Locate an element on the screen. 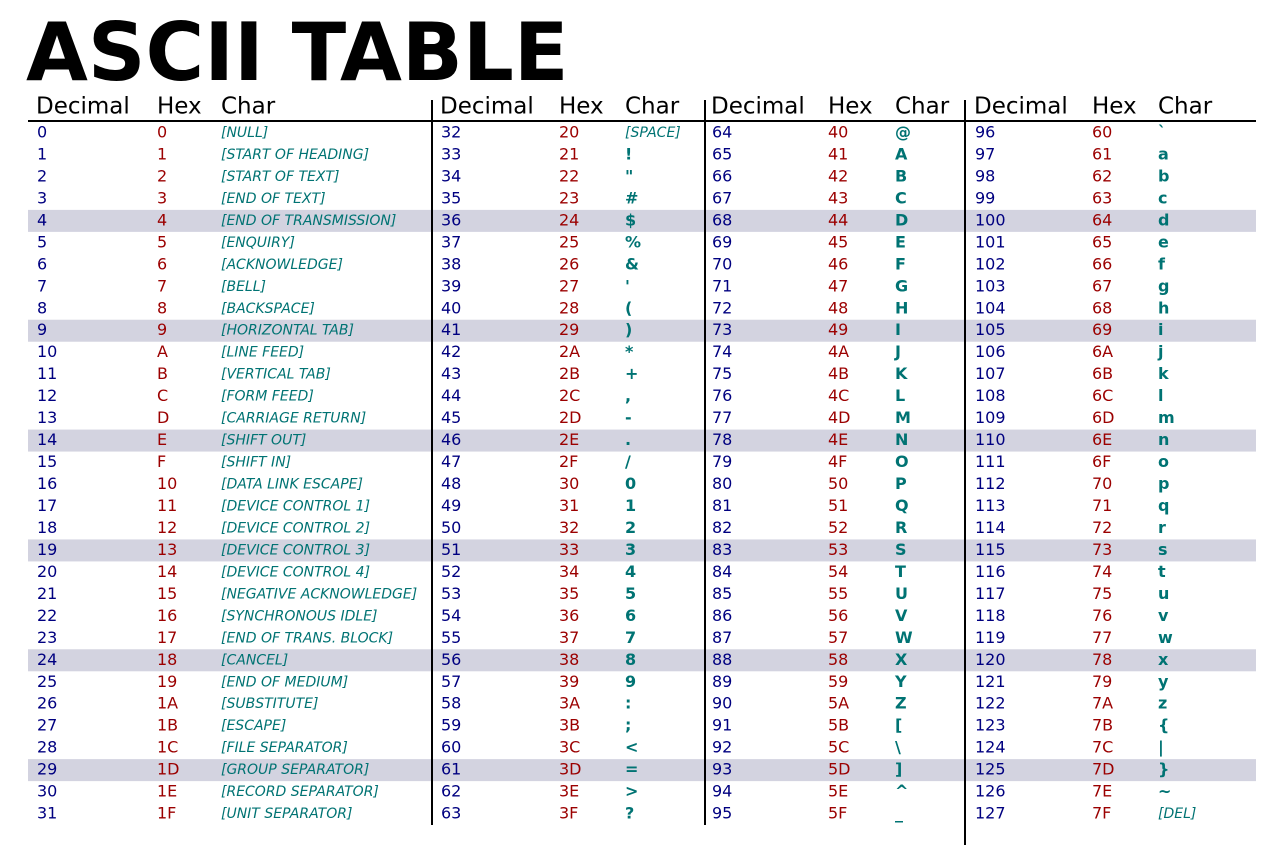 This screenshot has width=1280, height=852. decimal-cell: 13 is located at coordinates (47, 417).